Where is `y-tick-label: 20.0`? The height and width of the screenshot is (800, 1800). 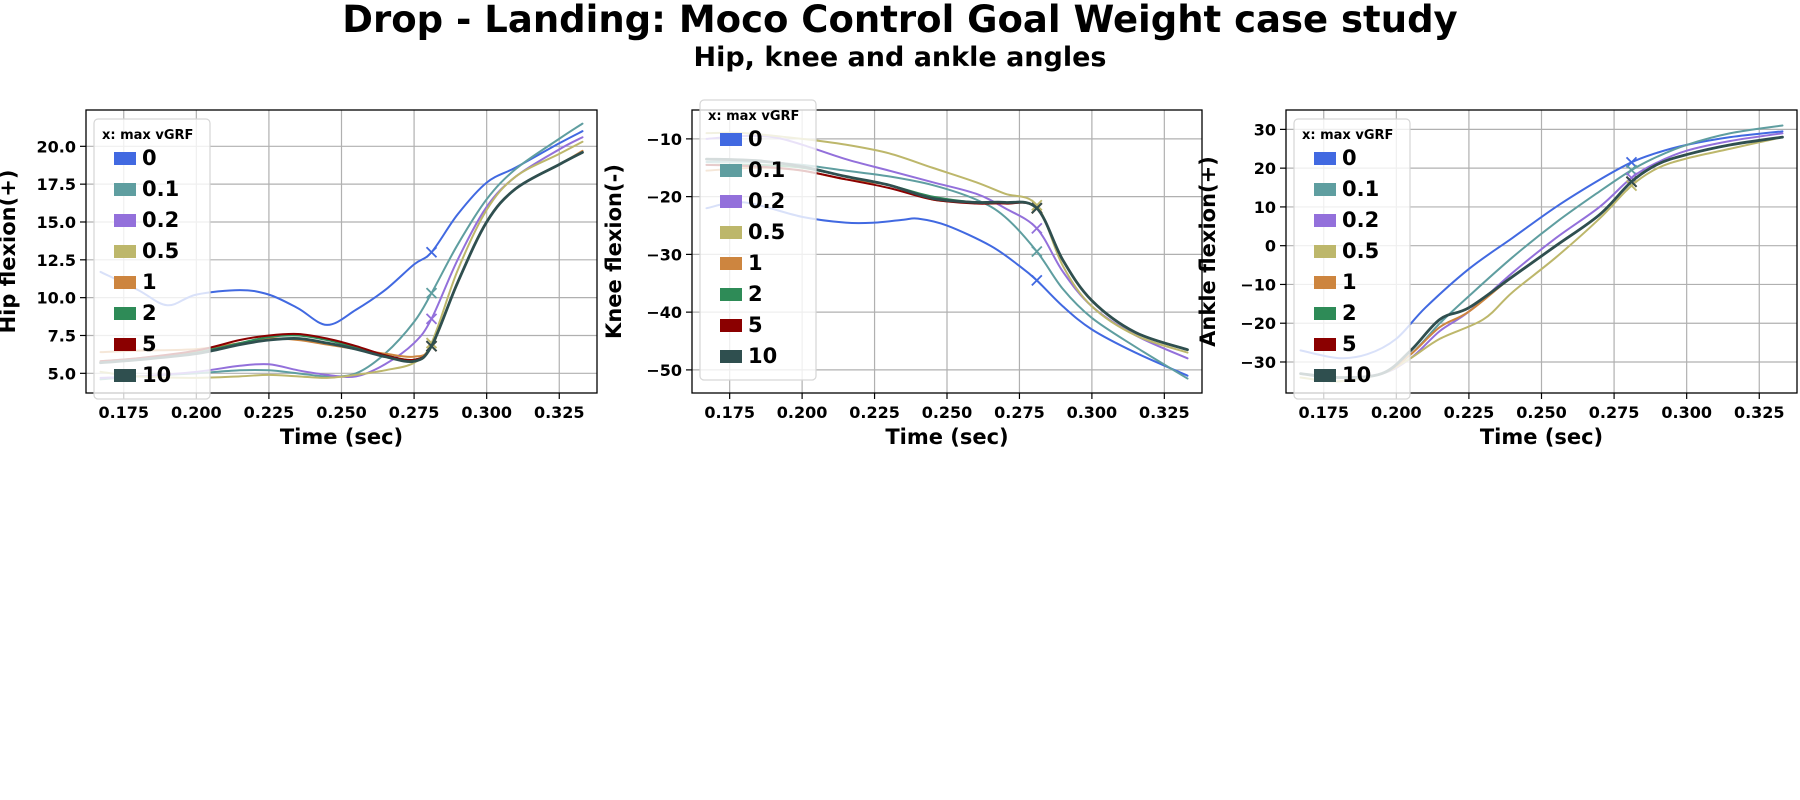
y-tick-label: 20.0 is located at coordinates (56, 146).